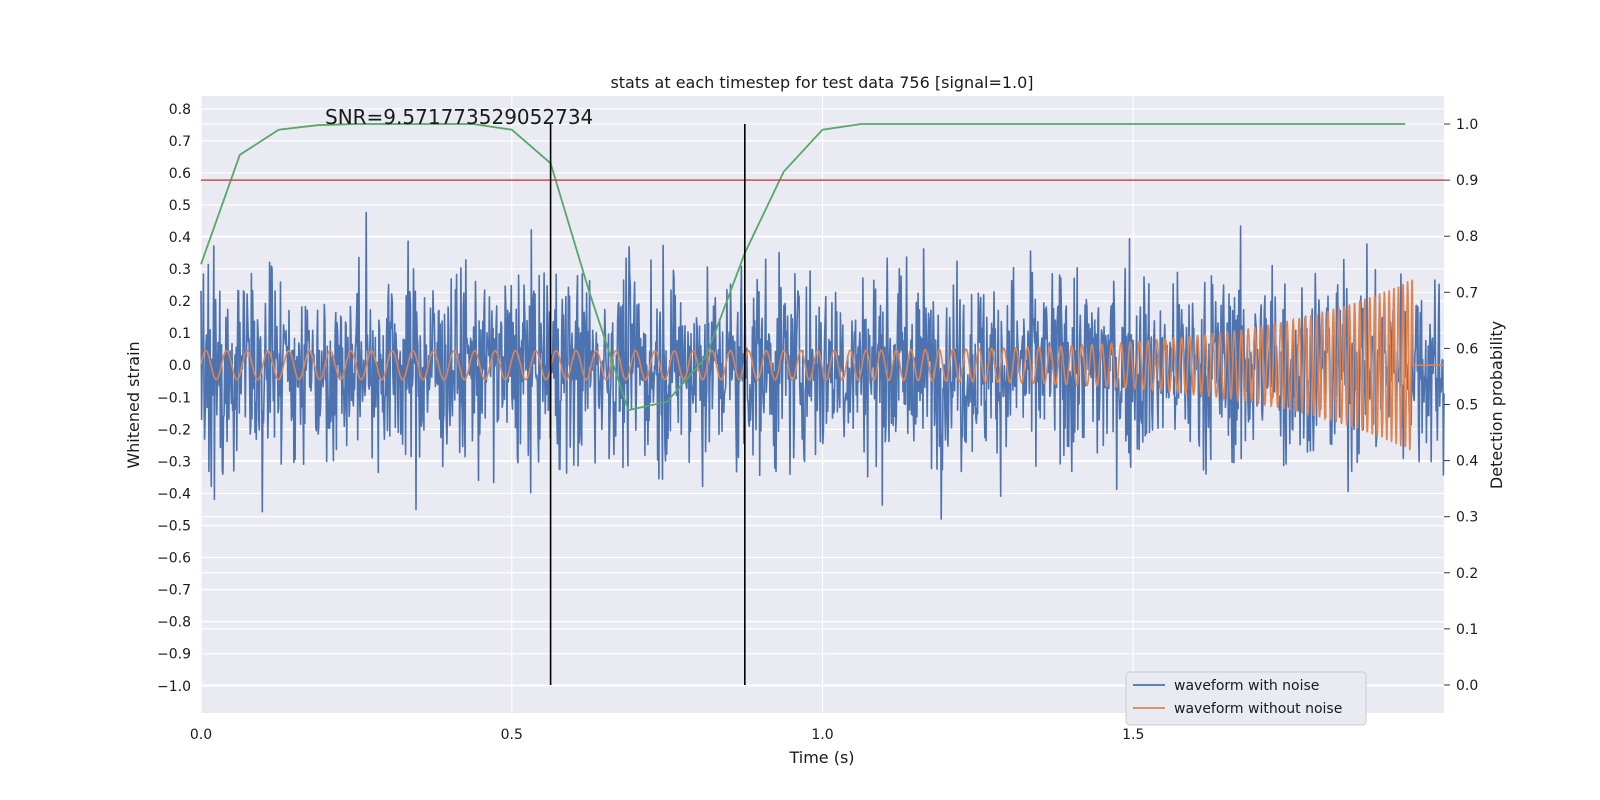 This screenshot has height=800, width=1600. What do you see at coordinates (133, 404) in the screenshot?
I see `y-axis-label: Whitened strain` at bounding box center [133, 404].